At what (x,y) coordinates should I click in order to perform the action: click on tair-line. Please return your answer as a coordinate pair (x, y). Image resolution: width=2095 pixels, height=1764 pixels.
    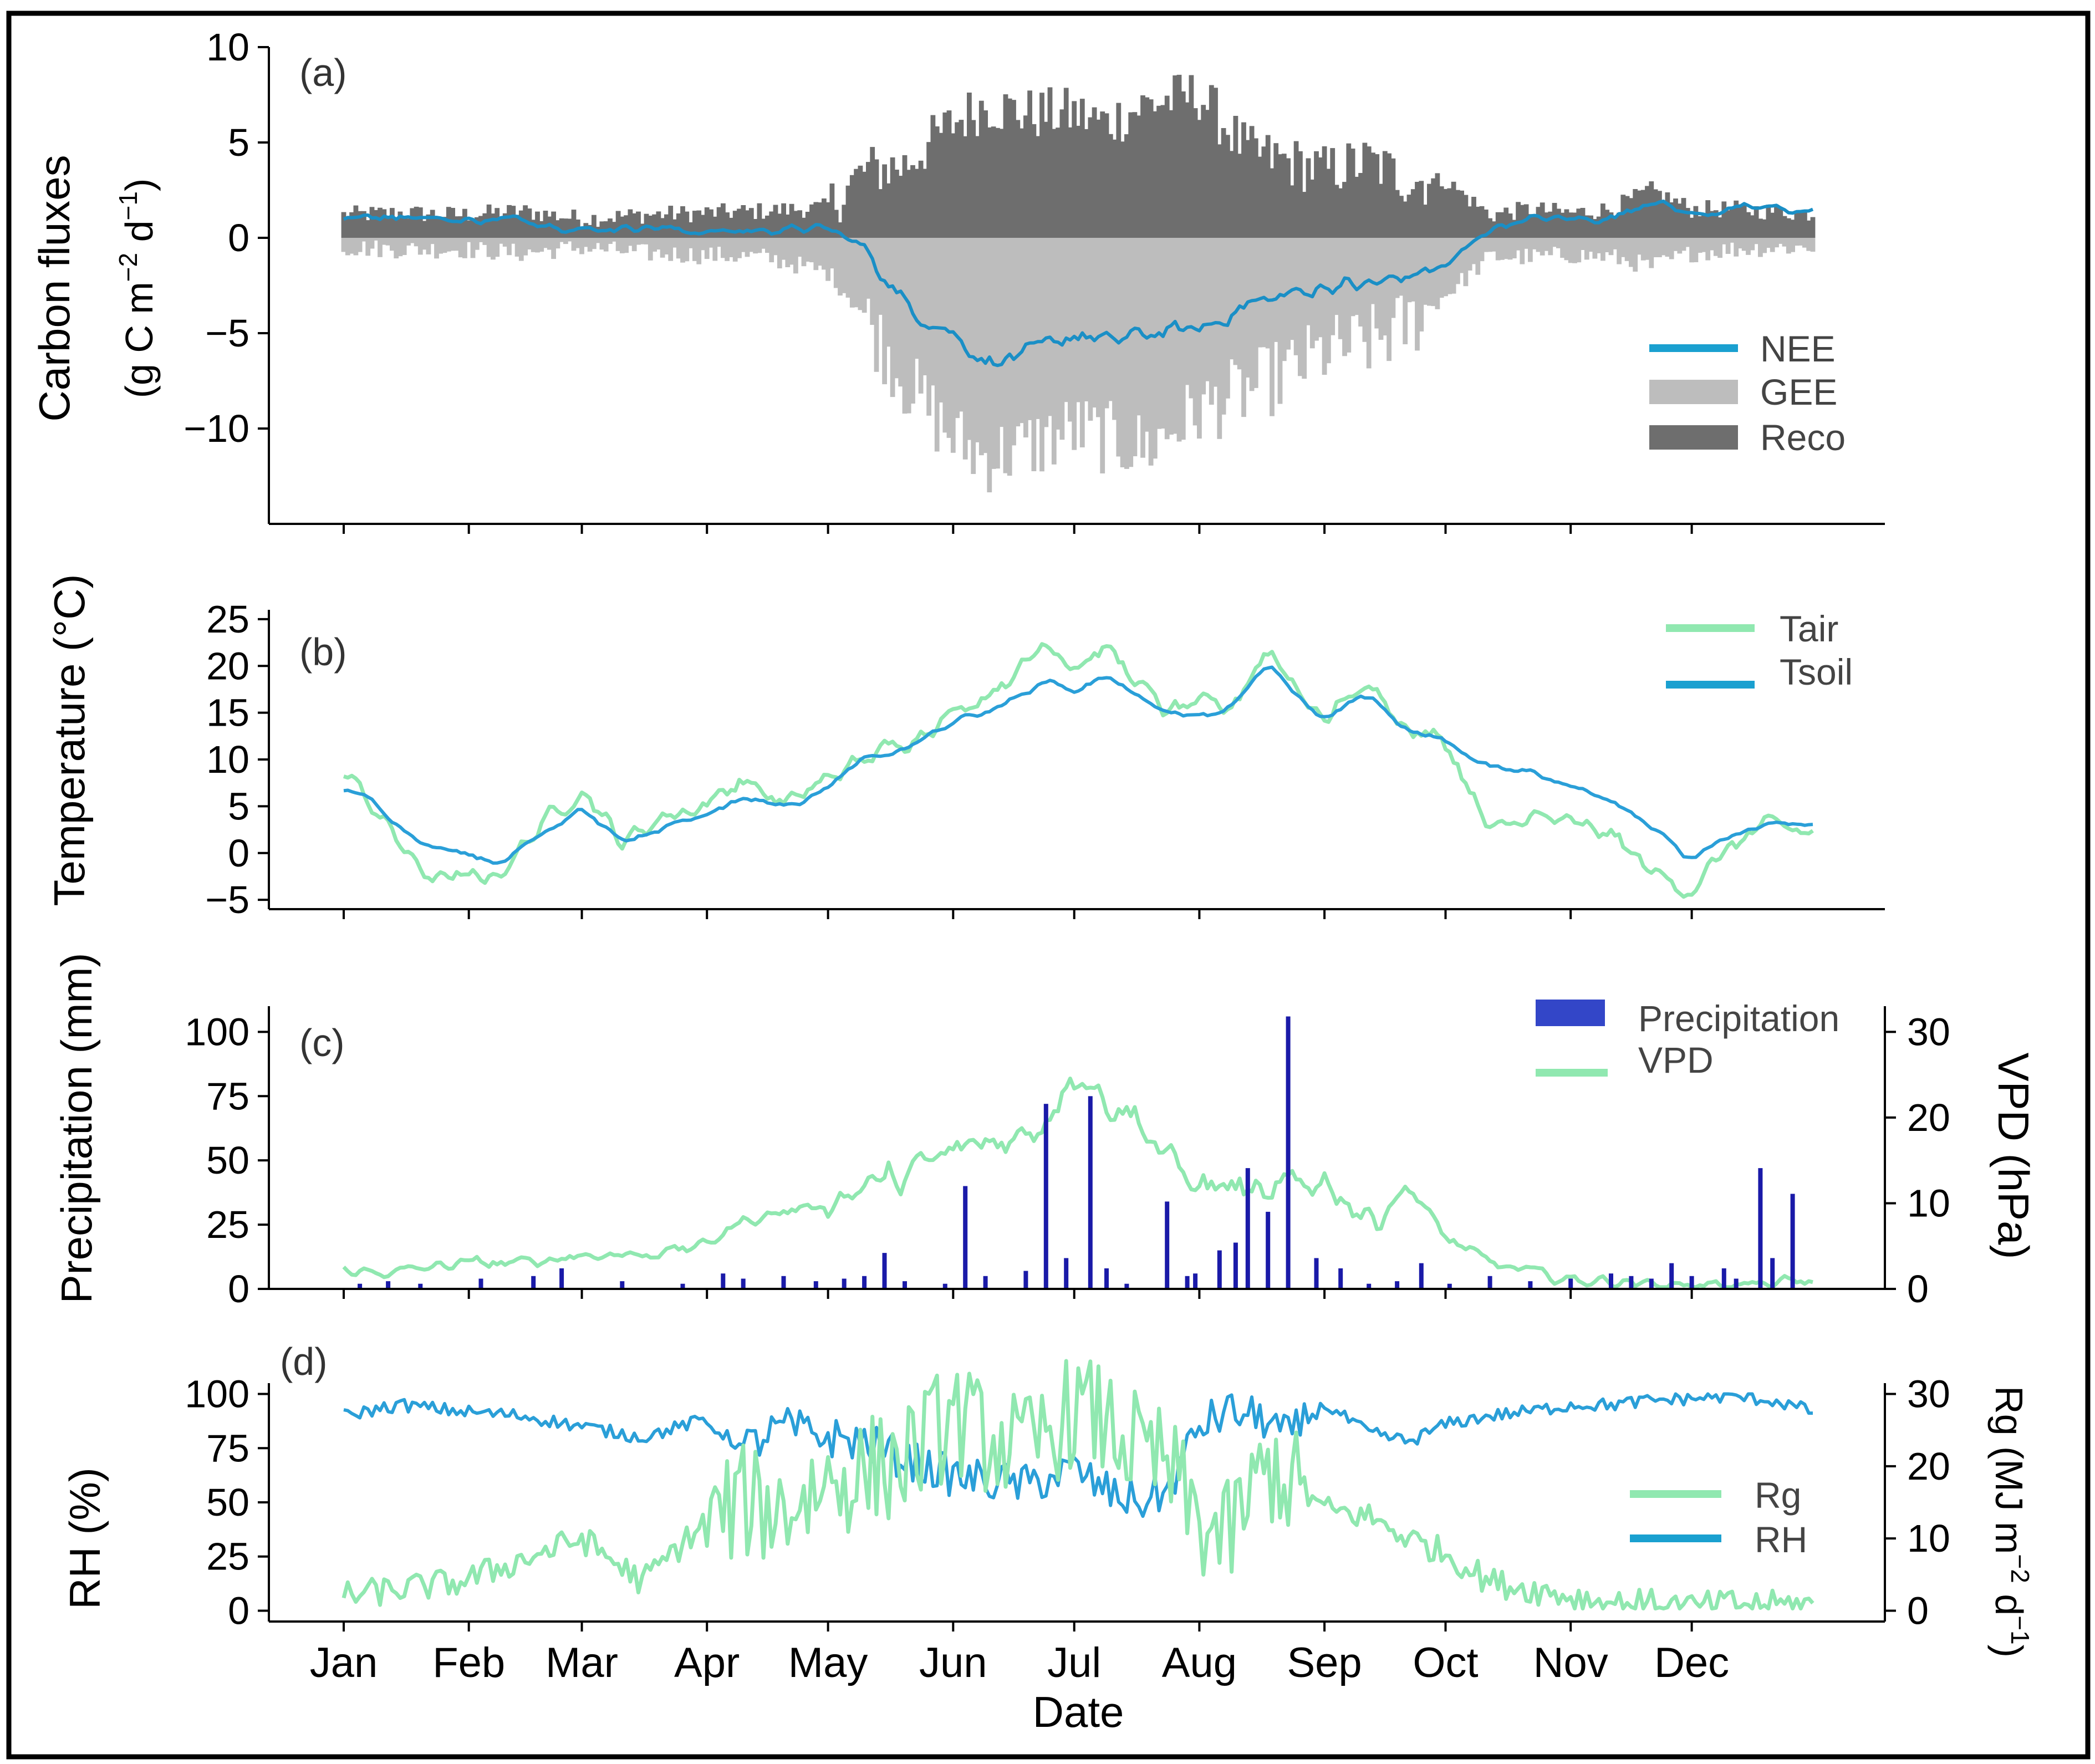
    Looking at the image, I should click on (1078, 770).